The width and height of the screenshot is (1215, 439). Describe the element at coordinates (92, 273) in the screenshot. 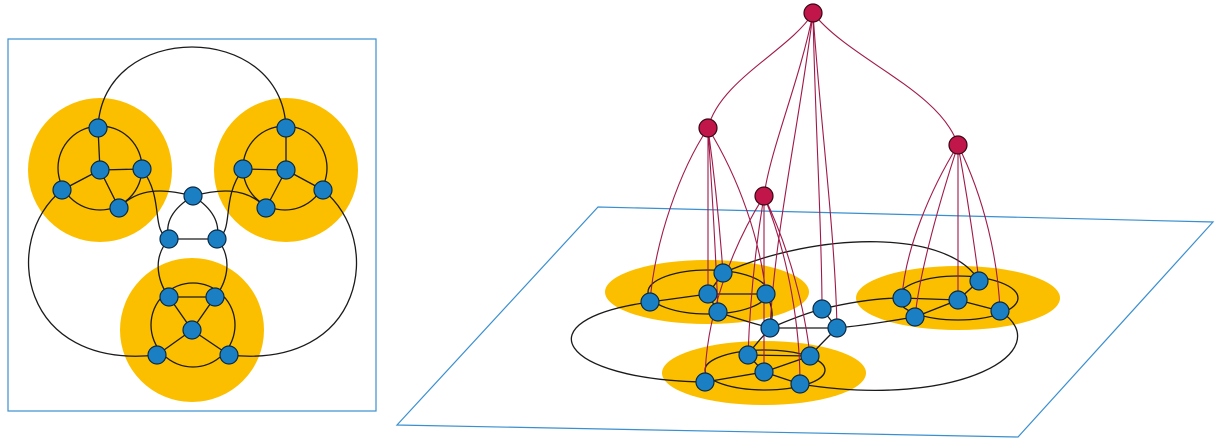

I see `edge-arc-left` at that location.